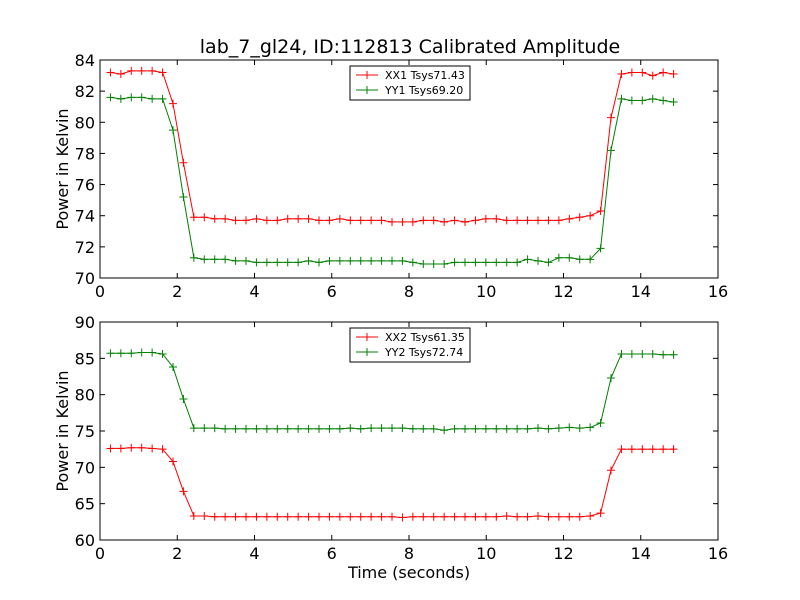  What do you see at coordinates (100, 553) in the screenshot?
I see `x-tick-label: 0` at bounding box center [100, 553].